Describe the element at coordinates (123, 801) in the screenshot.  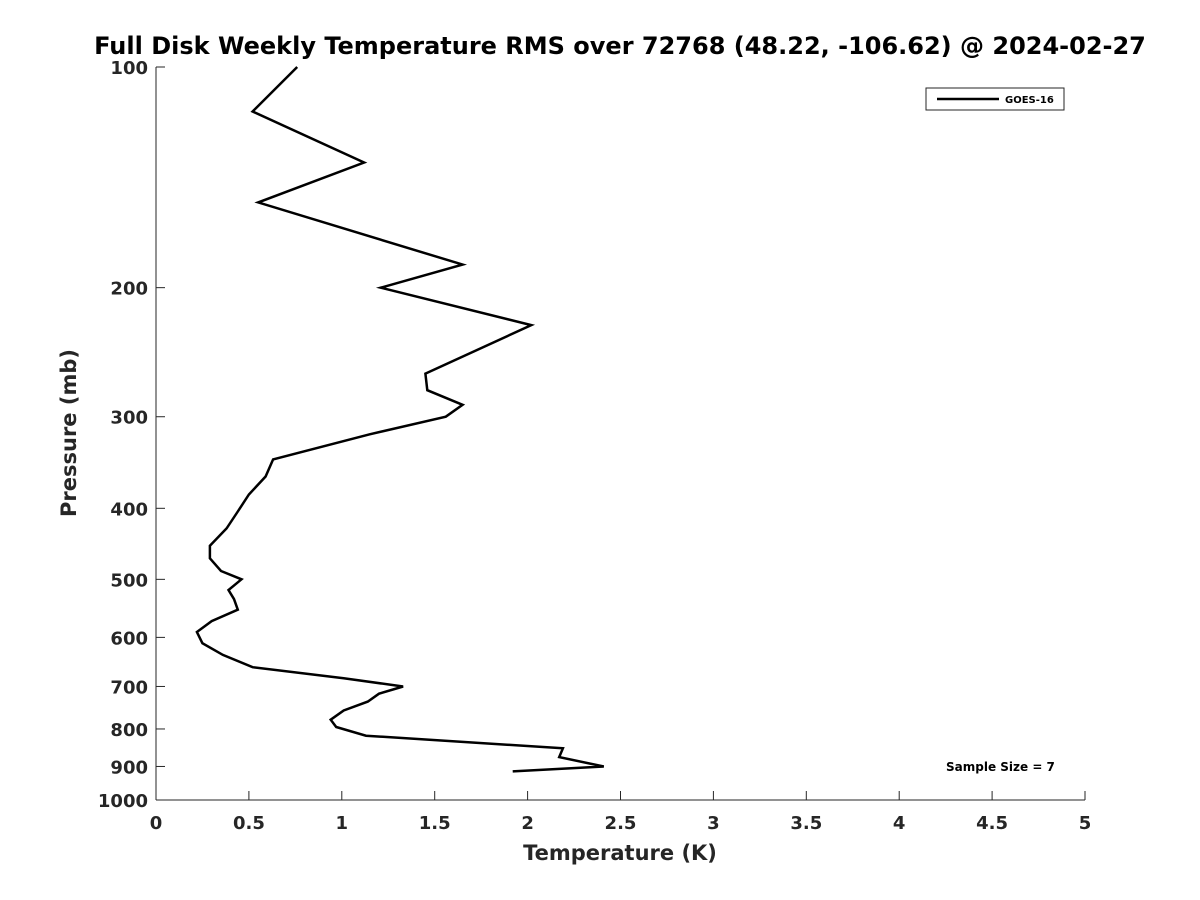
I see `y-tick-label: 1000` at that location.